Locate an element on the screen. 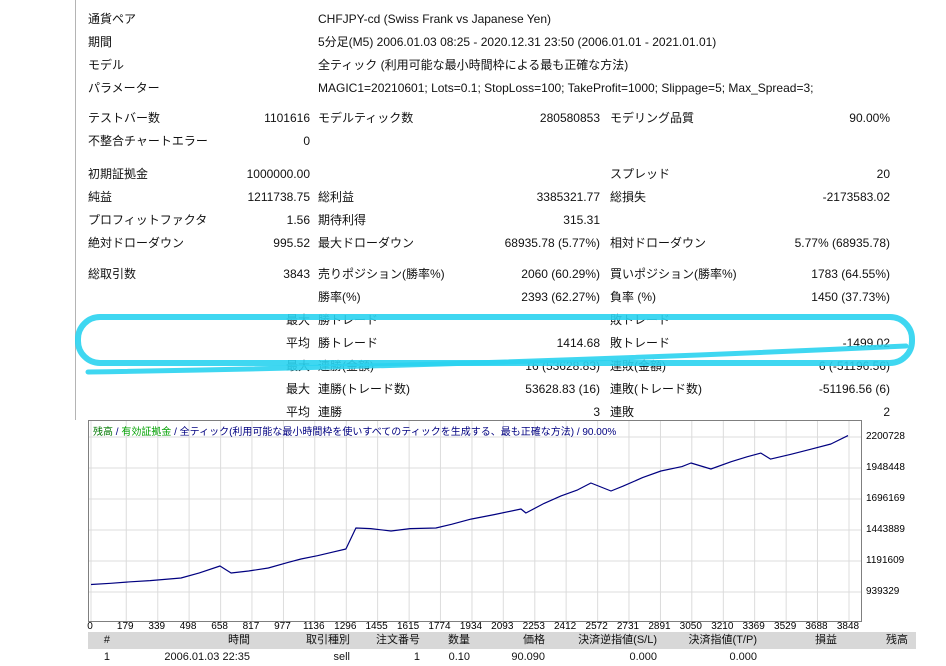 The width and height of the screenshot is (946, 666). stat-value: 2 is located at coordinates (886, 412).